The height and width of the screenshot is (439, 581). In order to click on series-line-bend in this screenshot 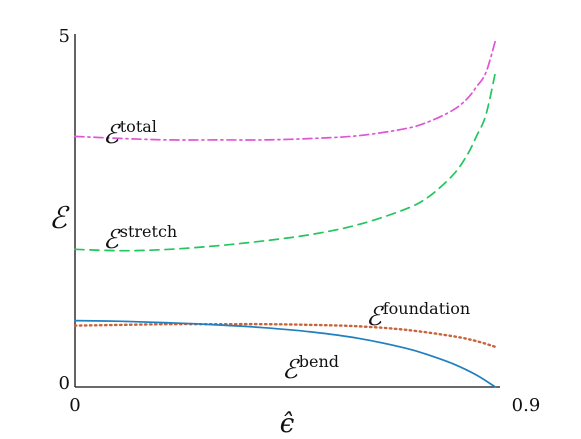, I will do `click(285, 353)`.